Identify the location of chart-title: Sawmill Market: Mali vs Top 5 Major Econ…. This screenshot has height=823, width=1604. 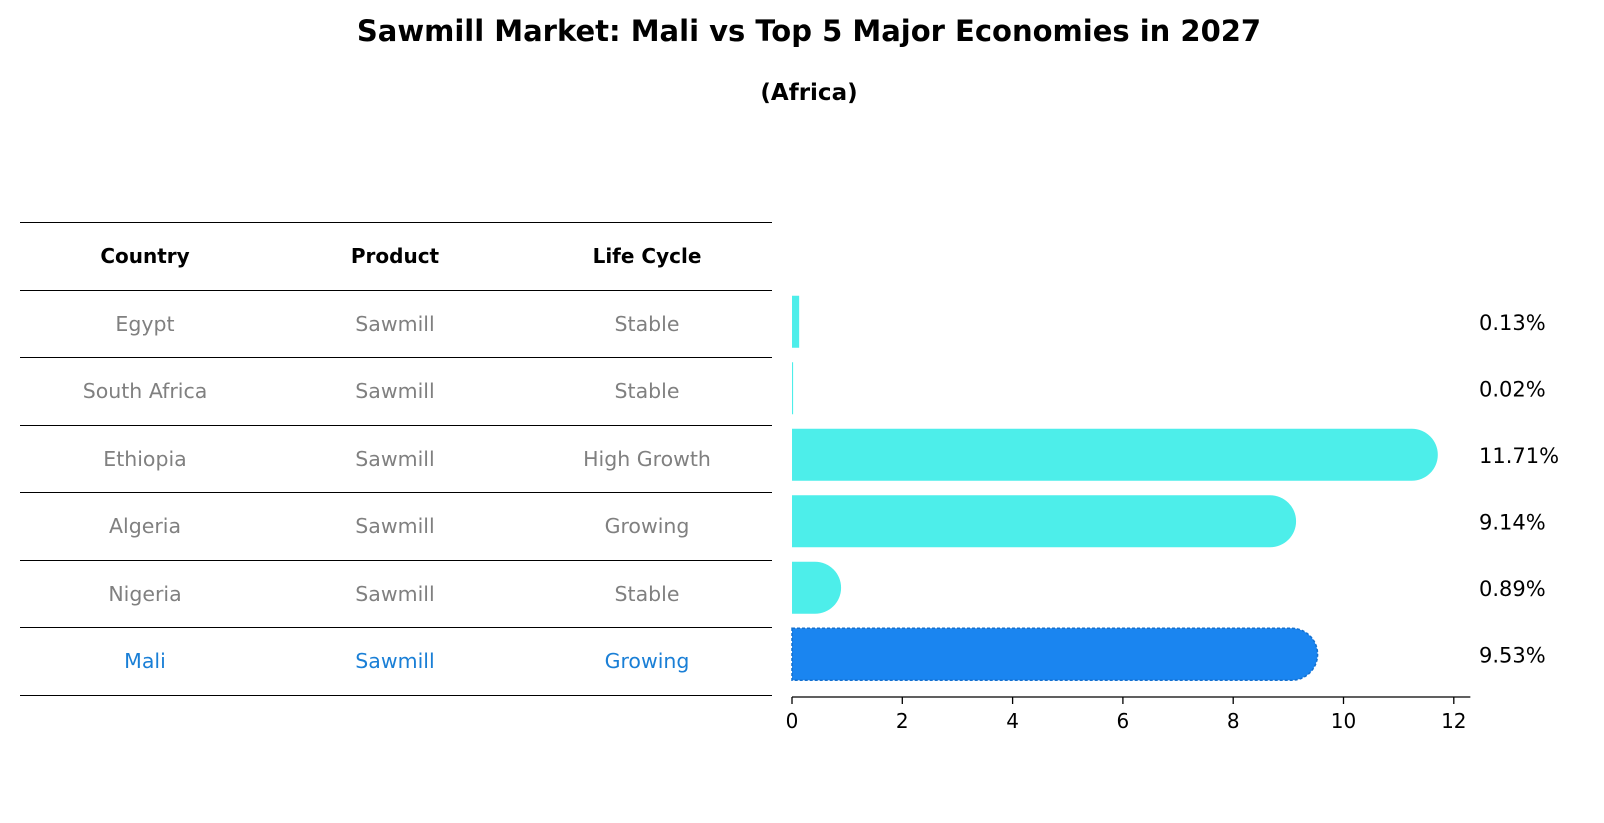
(809, 31).